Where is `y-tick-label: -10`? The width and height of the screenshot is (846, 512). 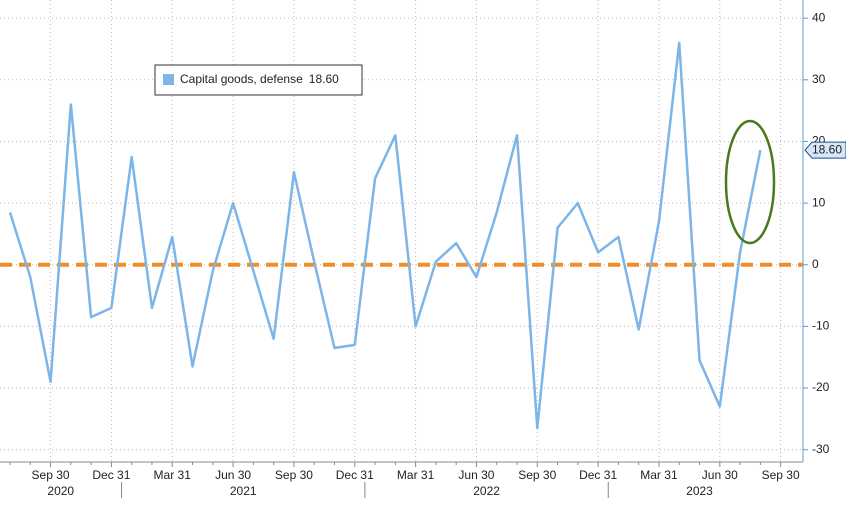
y-tick-label: -10 is located at coordinates (821, 326).